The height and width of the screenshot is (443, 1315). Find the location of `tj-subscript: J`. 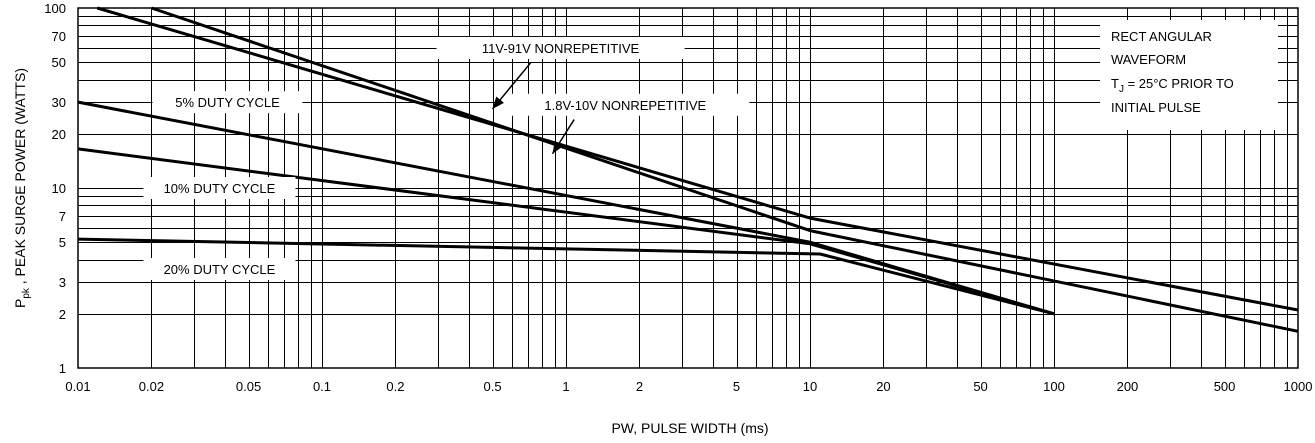

tj-subscript: J is located at coordinates (1121, 89).